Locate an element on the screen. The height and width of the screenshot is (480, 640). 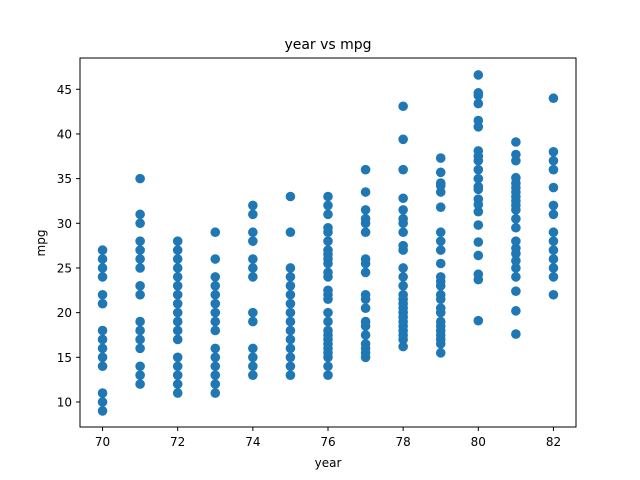
y-axis-ticks: 10 15 20 25 30 35 40 45 is located at coordinates (68, 246).